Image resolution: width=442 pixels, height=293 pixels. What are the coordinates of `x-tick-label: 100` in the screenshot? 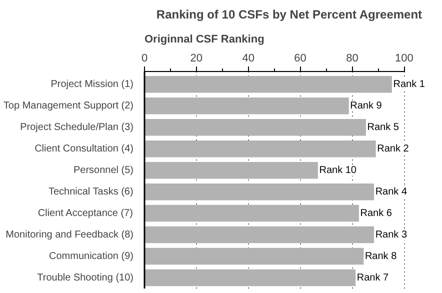 It's located at (404, 58).